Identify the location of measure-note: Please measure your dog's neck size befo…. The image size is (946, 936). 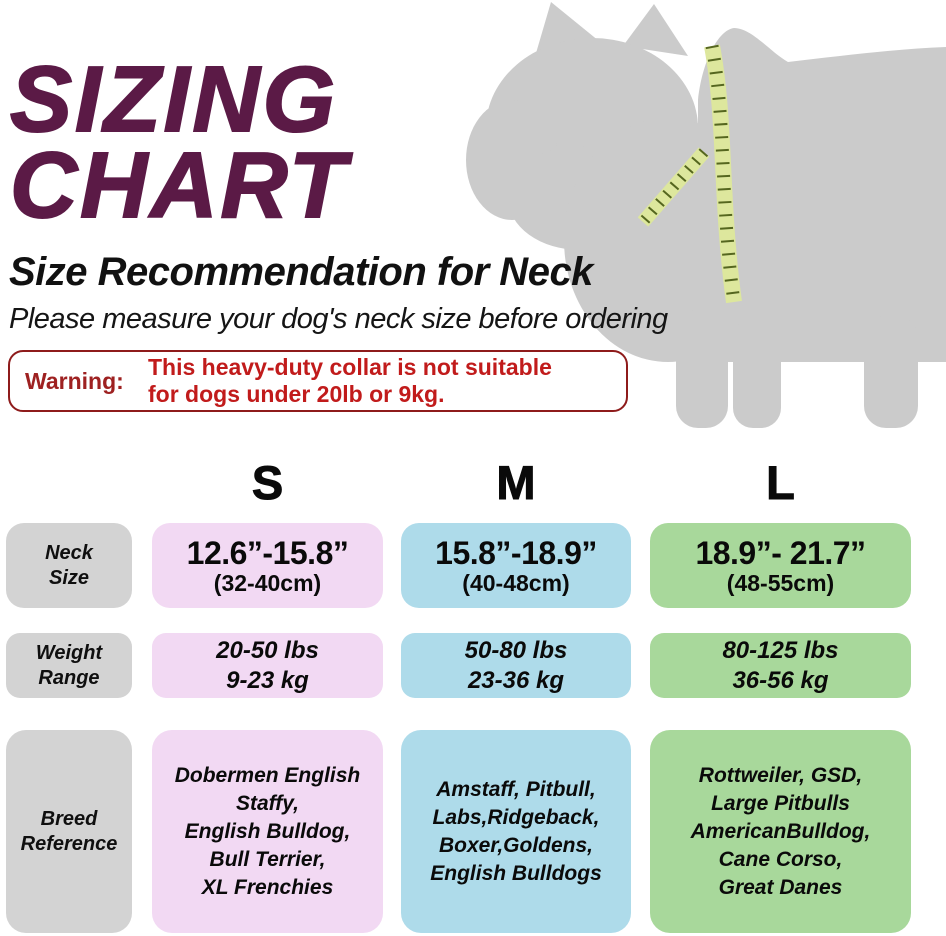
(338, 319).